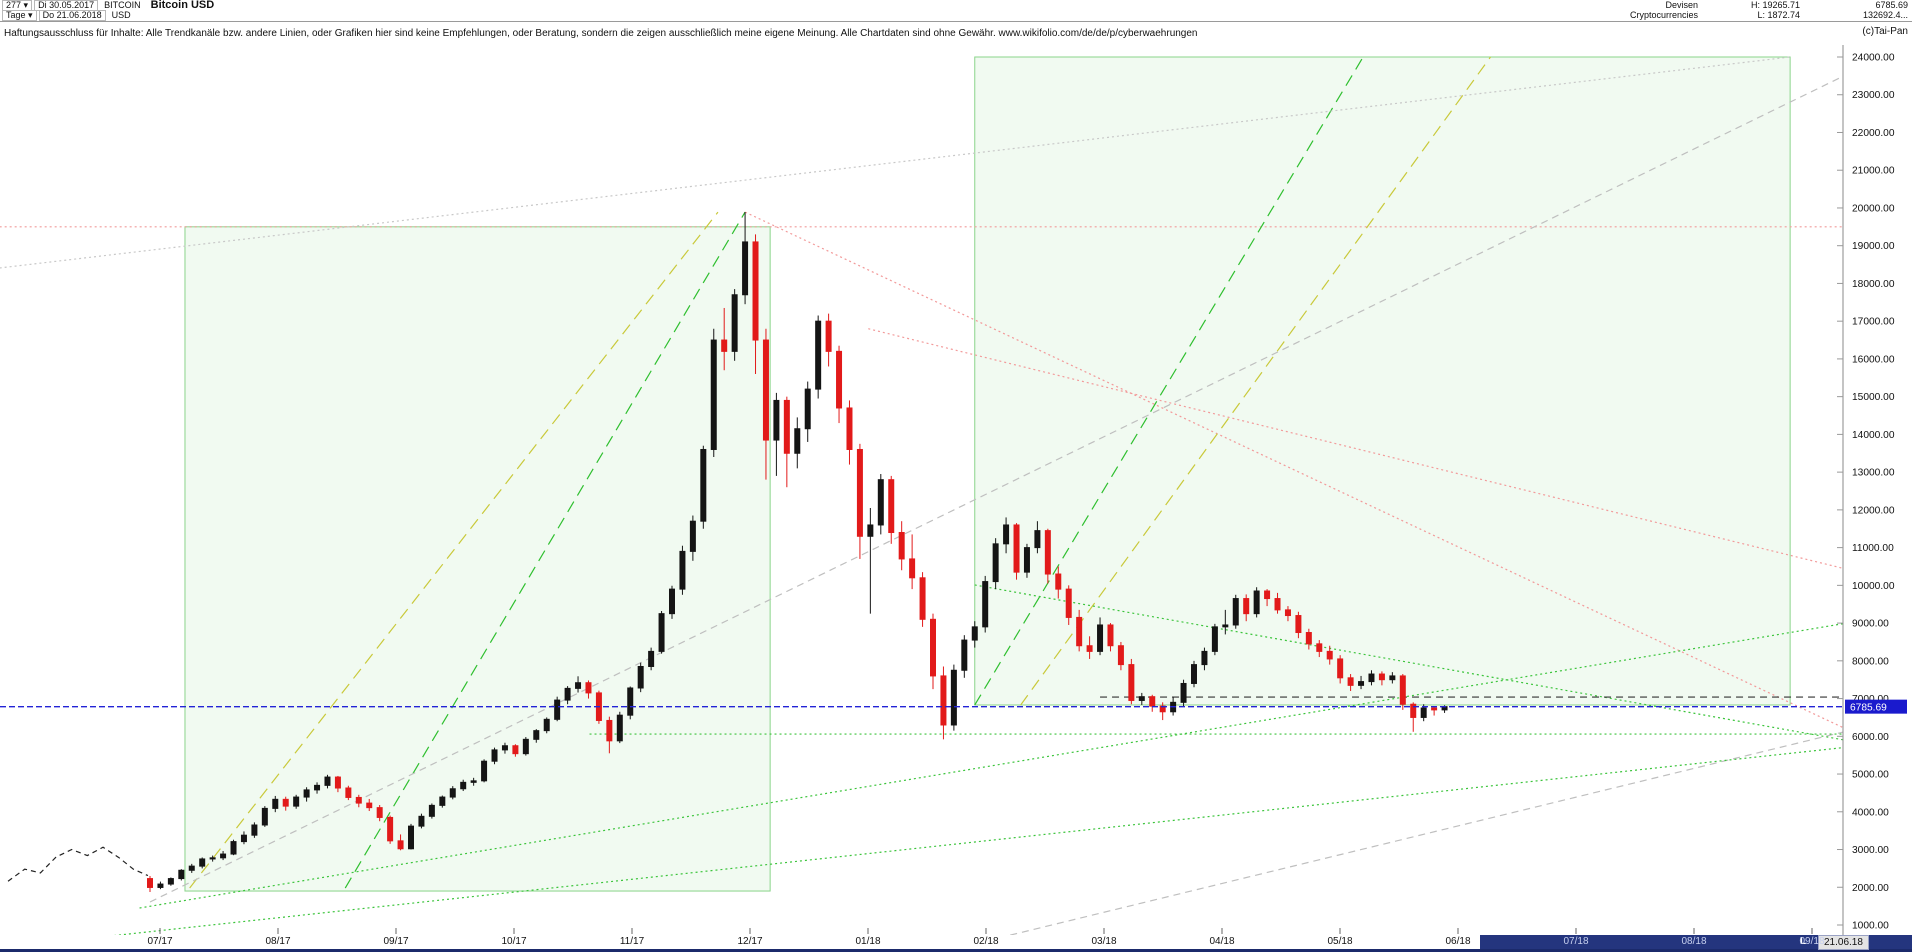 This screenshot has width=1912, height=952. I want to click on month-label: 02/18, so click(986, 941).